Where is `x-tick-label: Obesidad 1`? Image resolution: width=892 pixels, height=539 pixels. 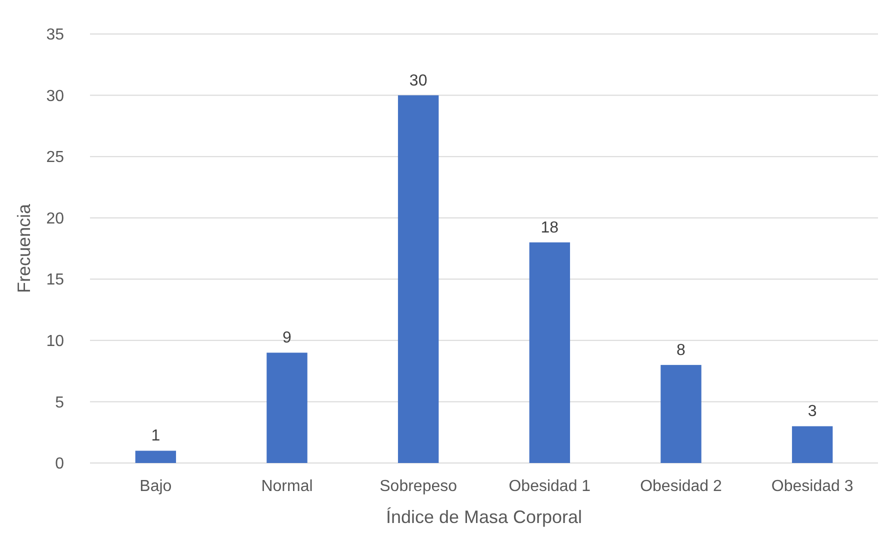 x-tick-label: Obesidad 1 is located at coordinates (549, 486).